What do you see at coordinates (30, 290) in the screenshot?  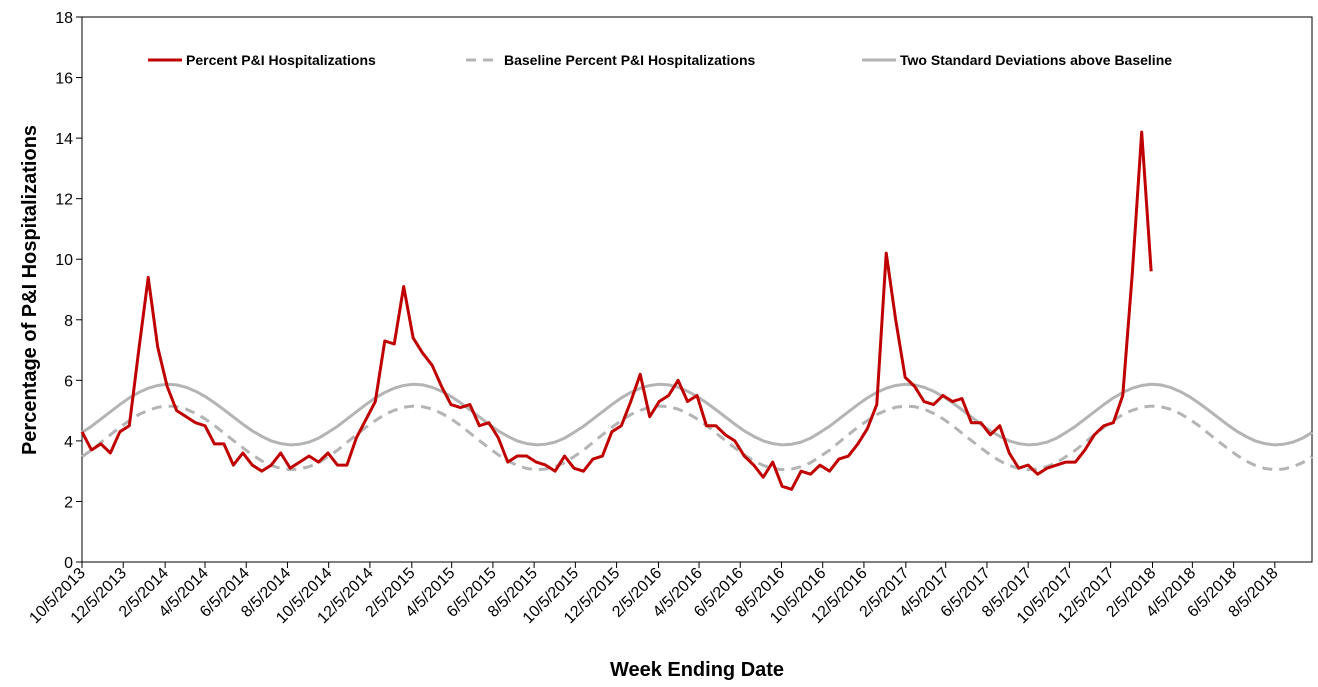 I see `y-axis-title: Percentage of P&I Hospitalizations` at bounding box center [30, 290].